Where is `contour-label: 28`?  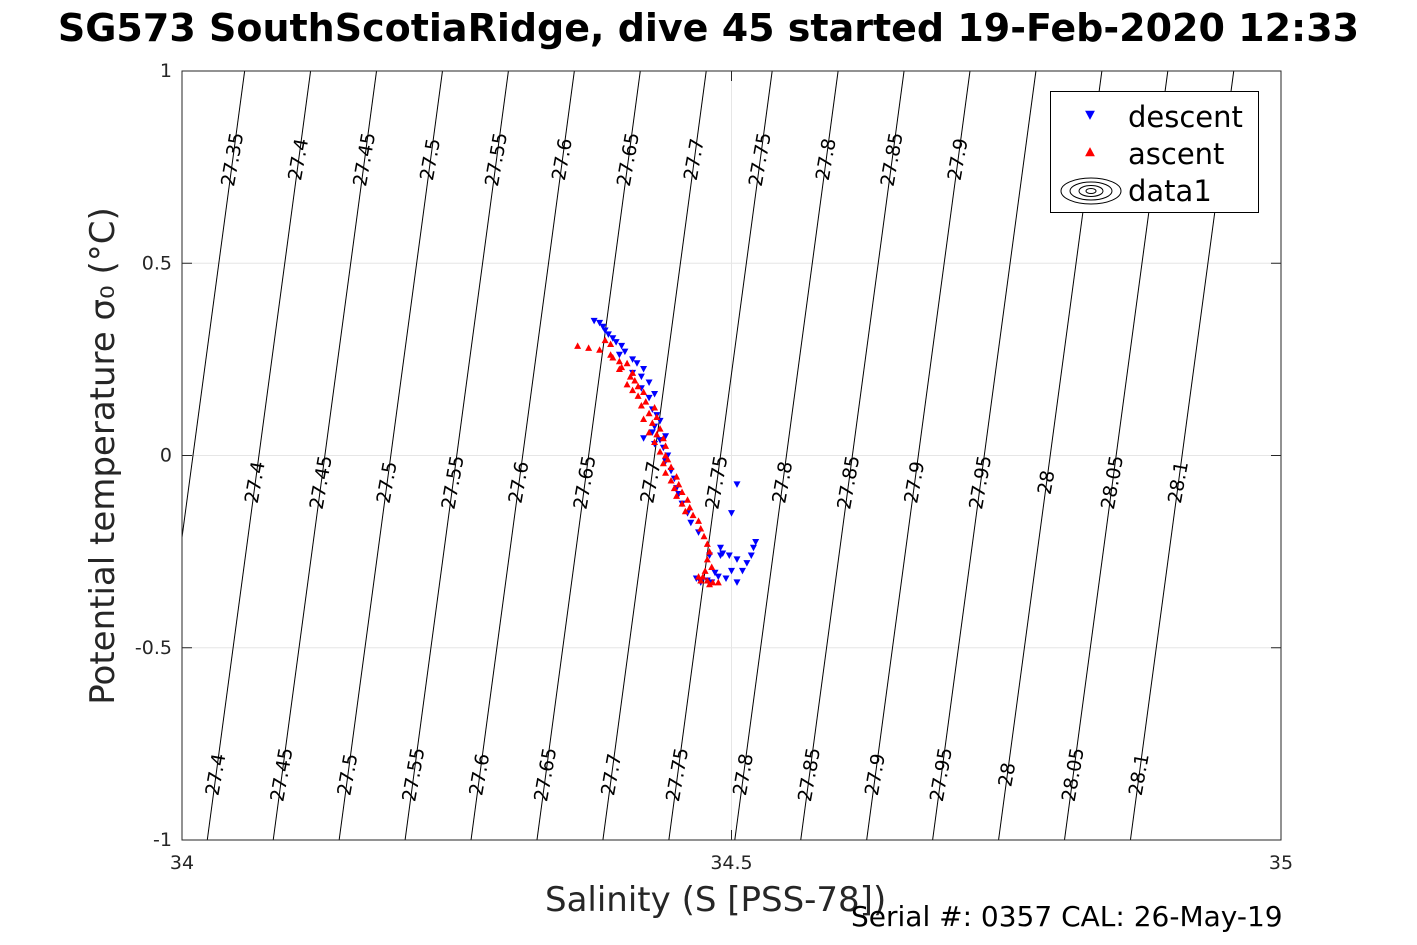
contour-label: 28 is located at coordinates (1047, 483).